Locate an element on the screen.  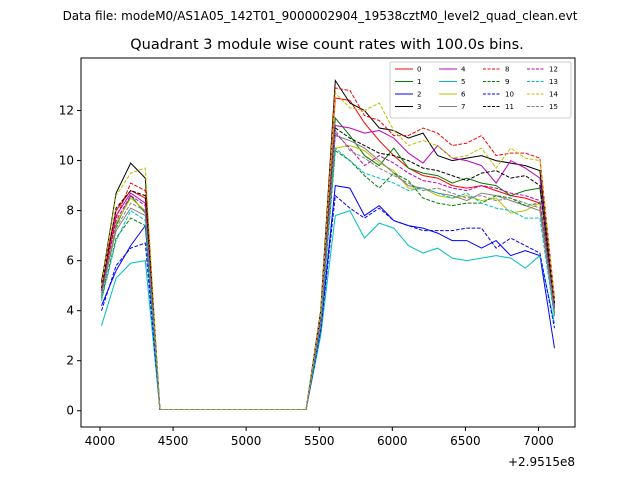
legend-label-15: 15 is located at coordinates (553, 107).